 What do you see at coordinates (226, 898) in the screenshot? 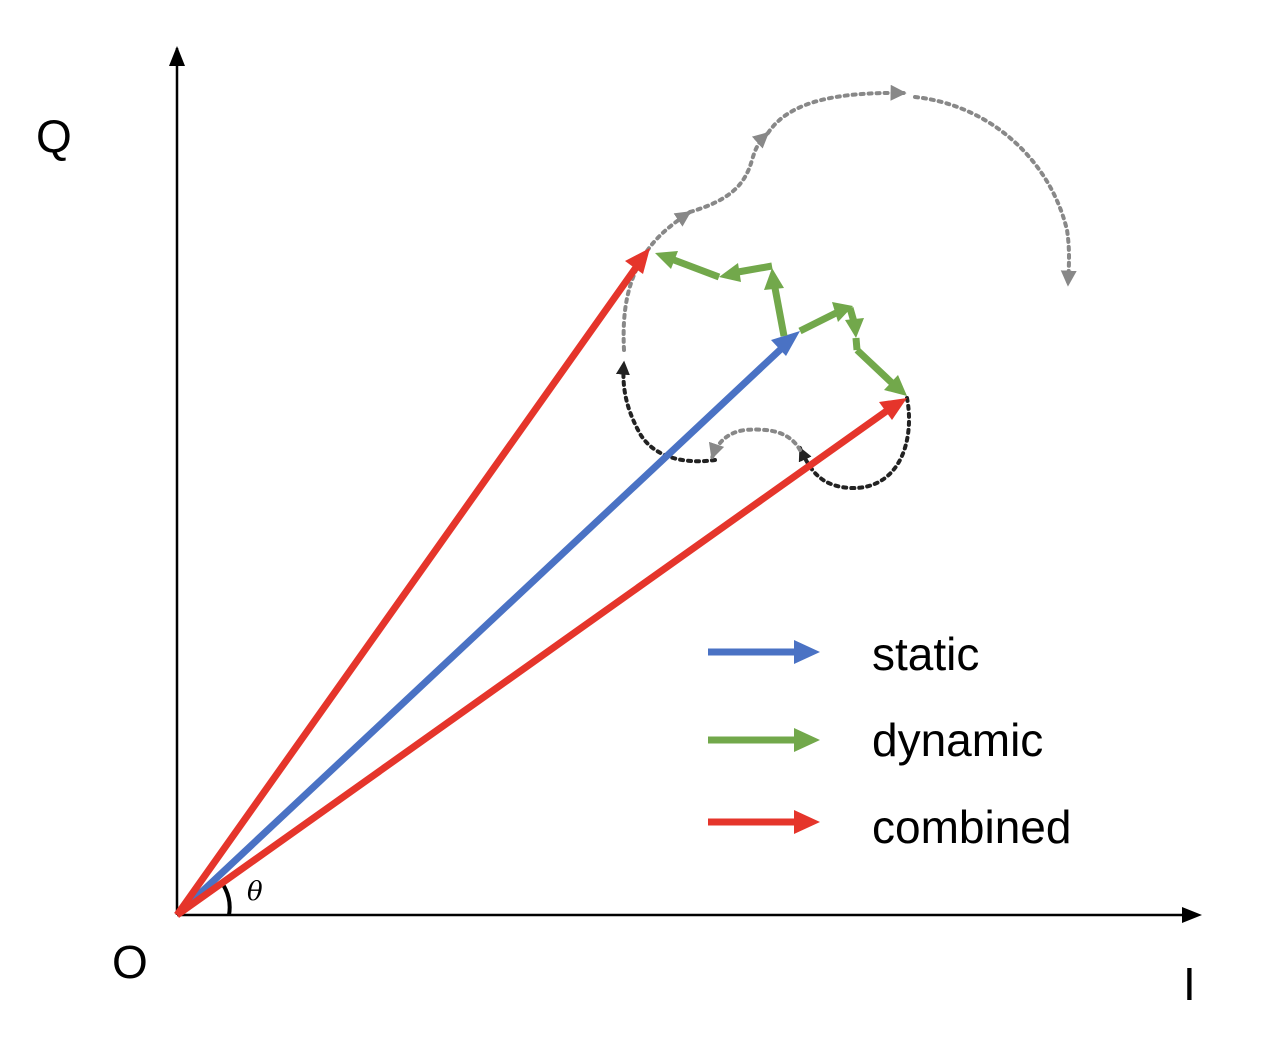
I see `angle-arc` at bounding box center [226, 898].